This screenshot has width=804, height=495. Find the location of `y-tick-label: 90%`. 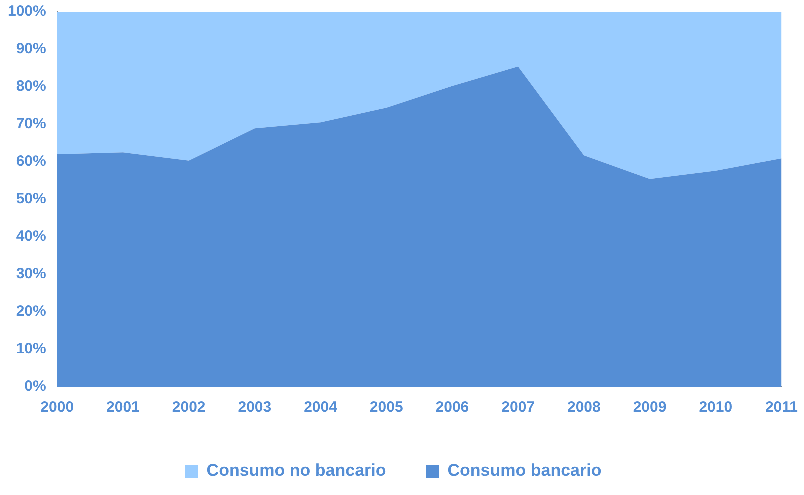

y-tick-label: 90% is located at coordinates (31, 49).